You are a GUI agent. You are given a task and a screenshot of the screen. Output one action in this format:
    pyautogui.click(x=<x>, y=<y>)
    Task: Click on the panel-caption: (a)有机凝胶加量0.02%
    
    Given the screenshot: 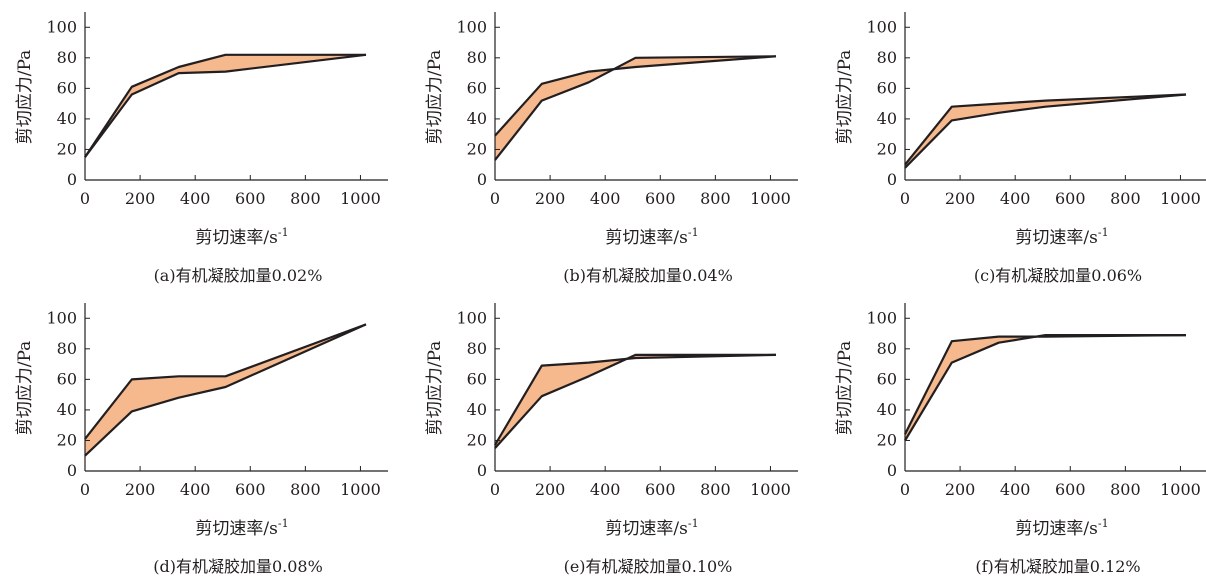 What is the action you would take?
    pyautogui.click(x=238, y=275)
    